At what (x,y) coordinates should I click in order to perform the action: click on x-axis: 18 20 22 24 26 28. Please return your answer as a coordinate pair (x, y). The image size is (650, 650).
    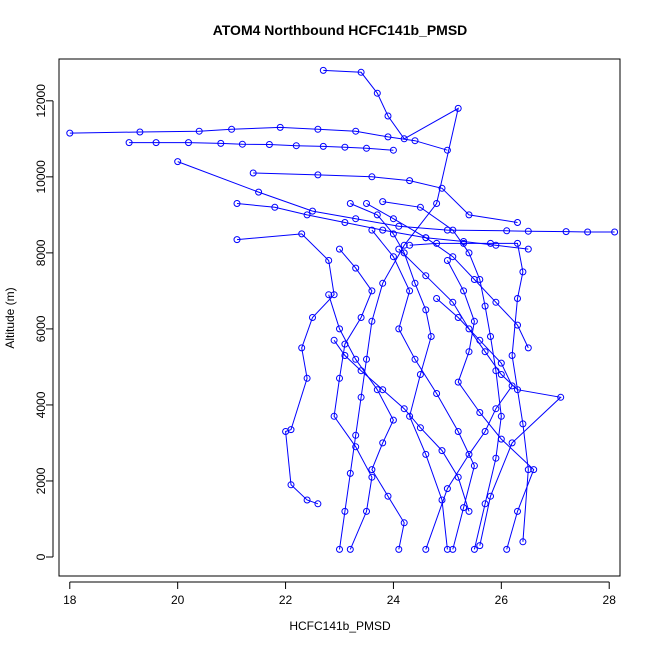
    Looking at the image, I should click on (339, 594).